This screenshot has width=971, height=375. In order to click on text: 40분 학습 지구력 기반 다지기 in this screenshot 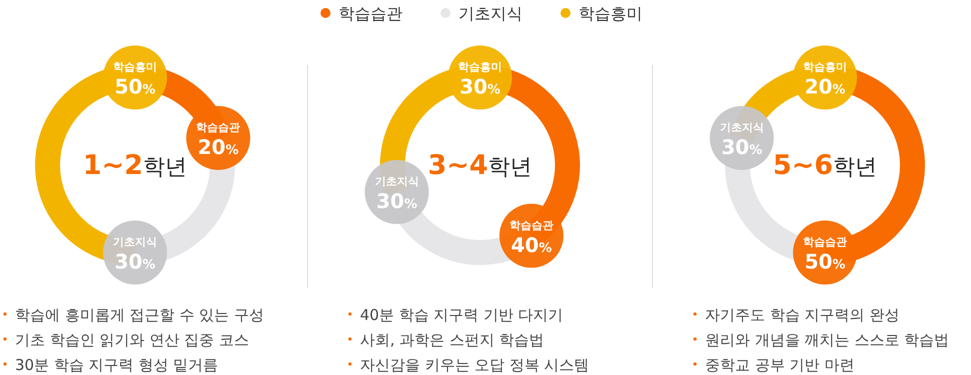, I will do `click(462, 315)`.